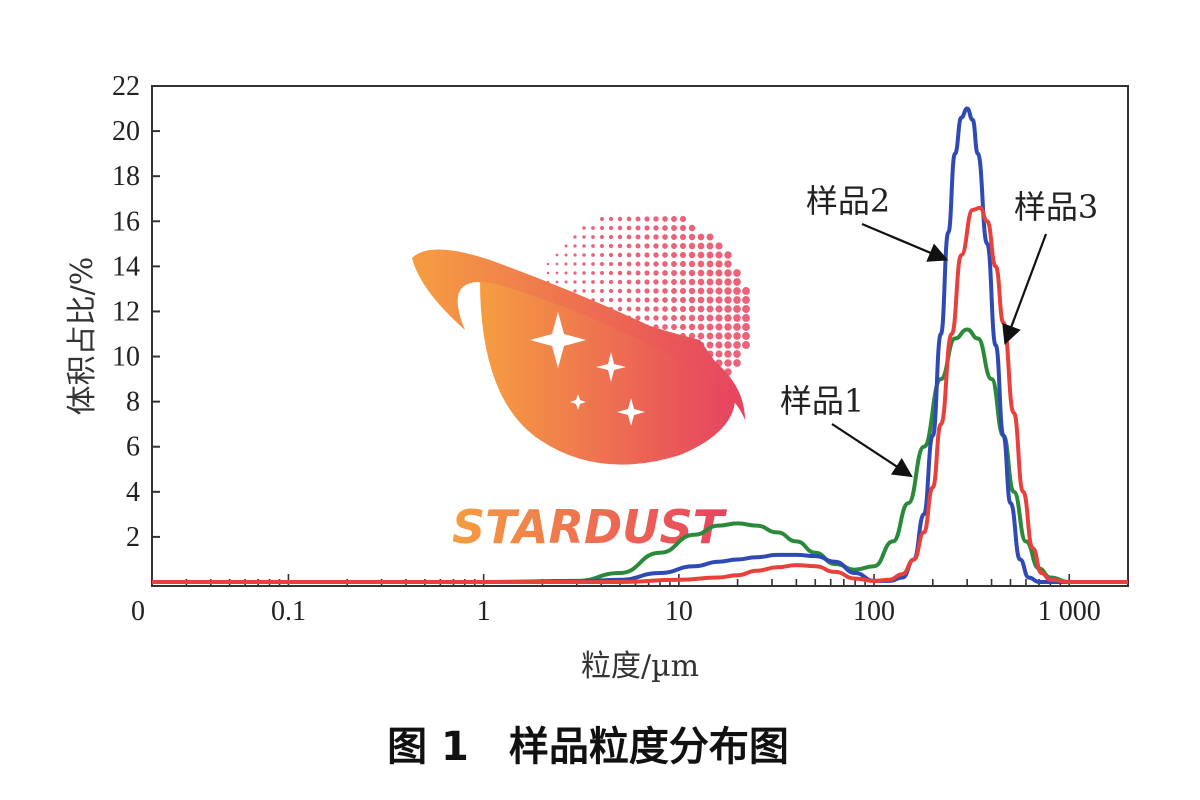  What do you see at coordinates (822, 401) in the screenshot?
I see `annotation-label-1: 样品1` at bounding box center [822, 401].